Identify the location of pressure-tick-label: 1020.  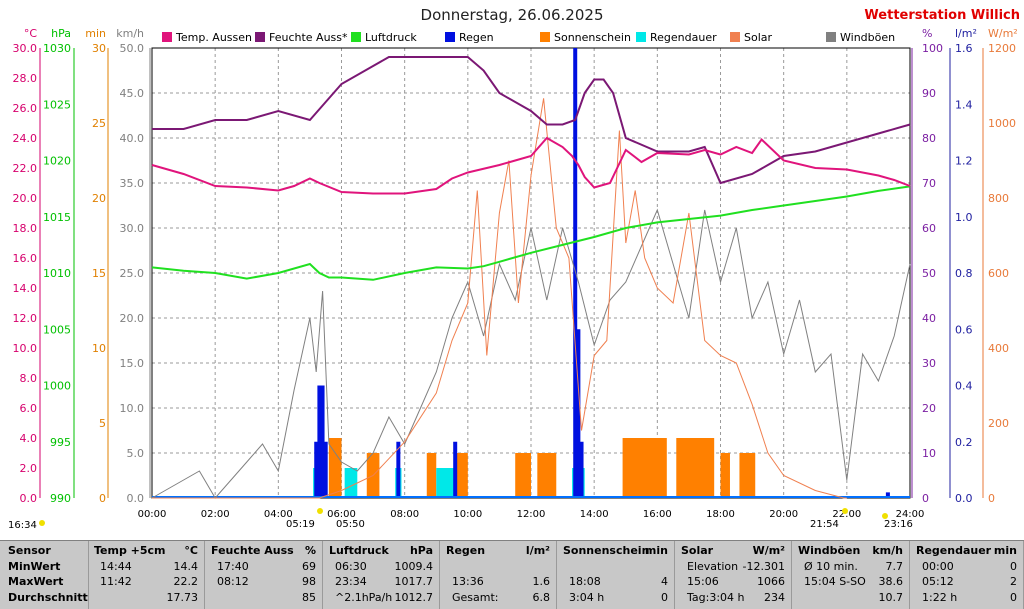
(57, 161).